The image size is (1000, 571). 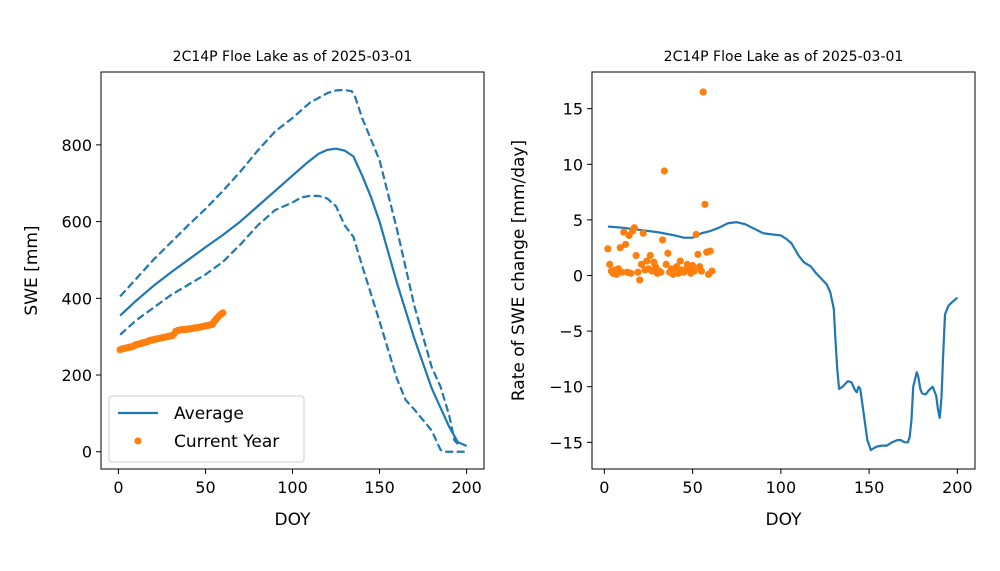 I want to click on legend-current-year-label: Current Year, so click(x=226, y=442).